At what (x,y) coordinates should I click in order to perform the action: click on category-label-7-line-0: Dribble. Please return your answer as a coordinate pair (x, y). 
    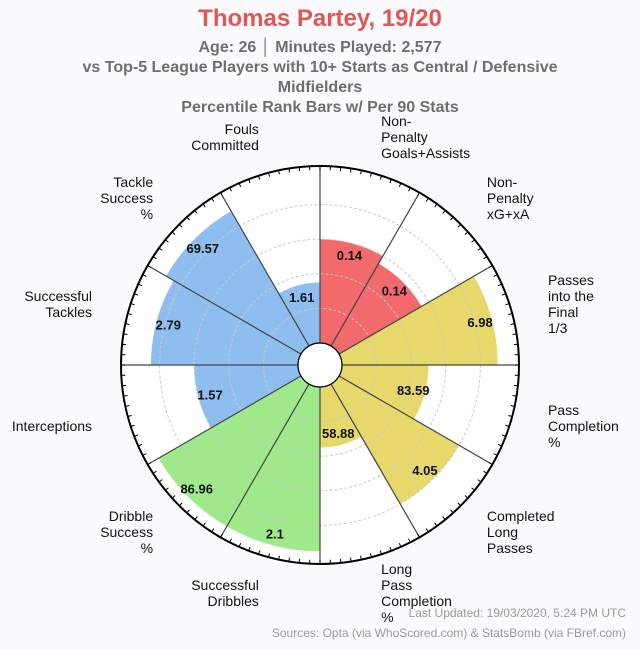
    Looking at the image, I should click on (131, 516).